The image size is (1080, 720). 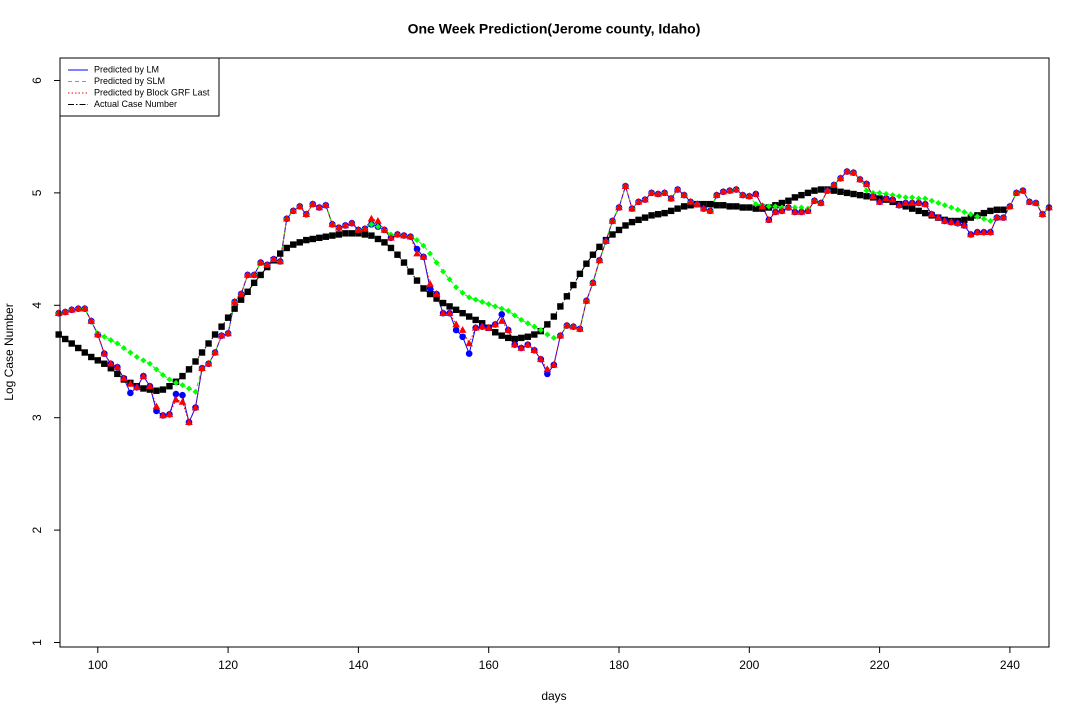 What do you see at coordinates (135, 104) in the screenshot?
I see `legend-label: Actual Case Number` at bounding box center [135, 104].